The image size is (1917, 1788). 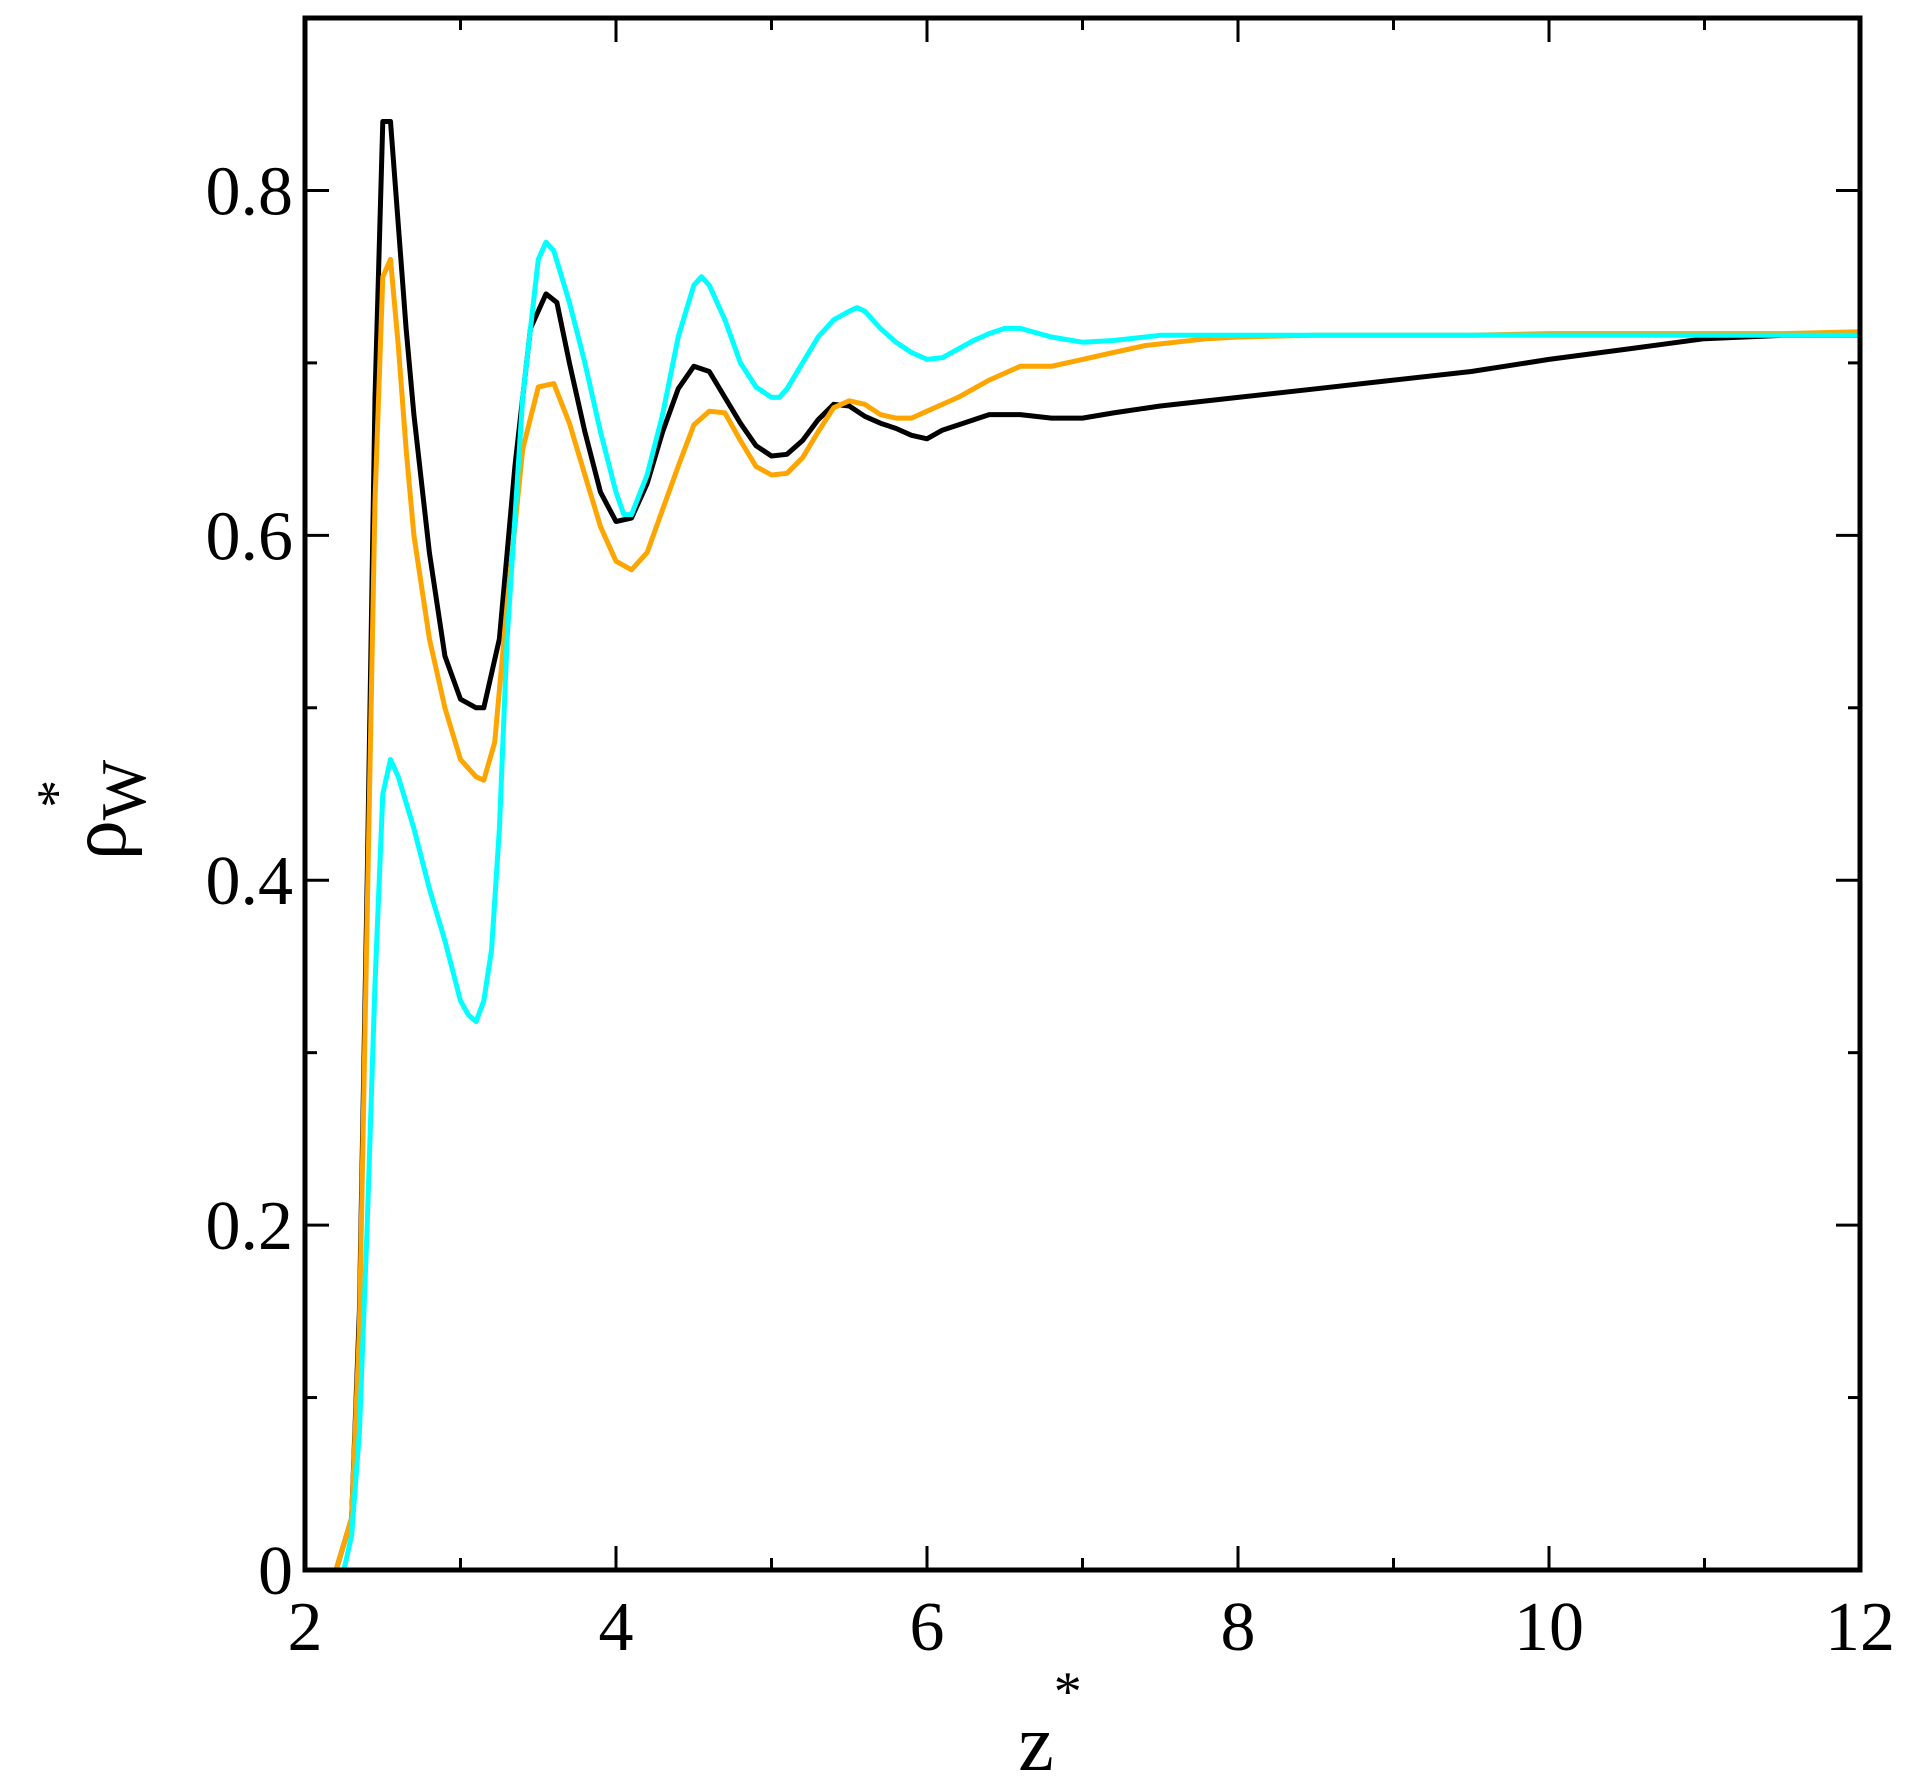 What do you see at coordinates (99, 840) in the screenshot?
I see `y-axis-label-main: ρ` at bounding box center [99, 840].